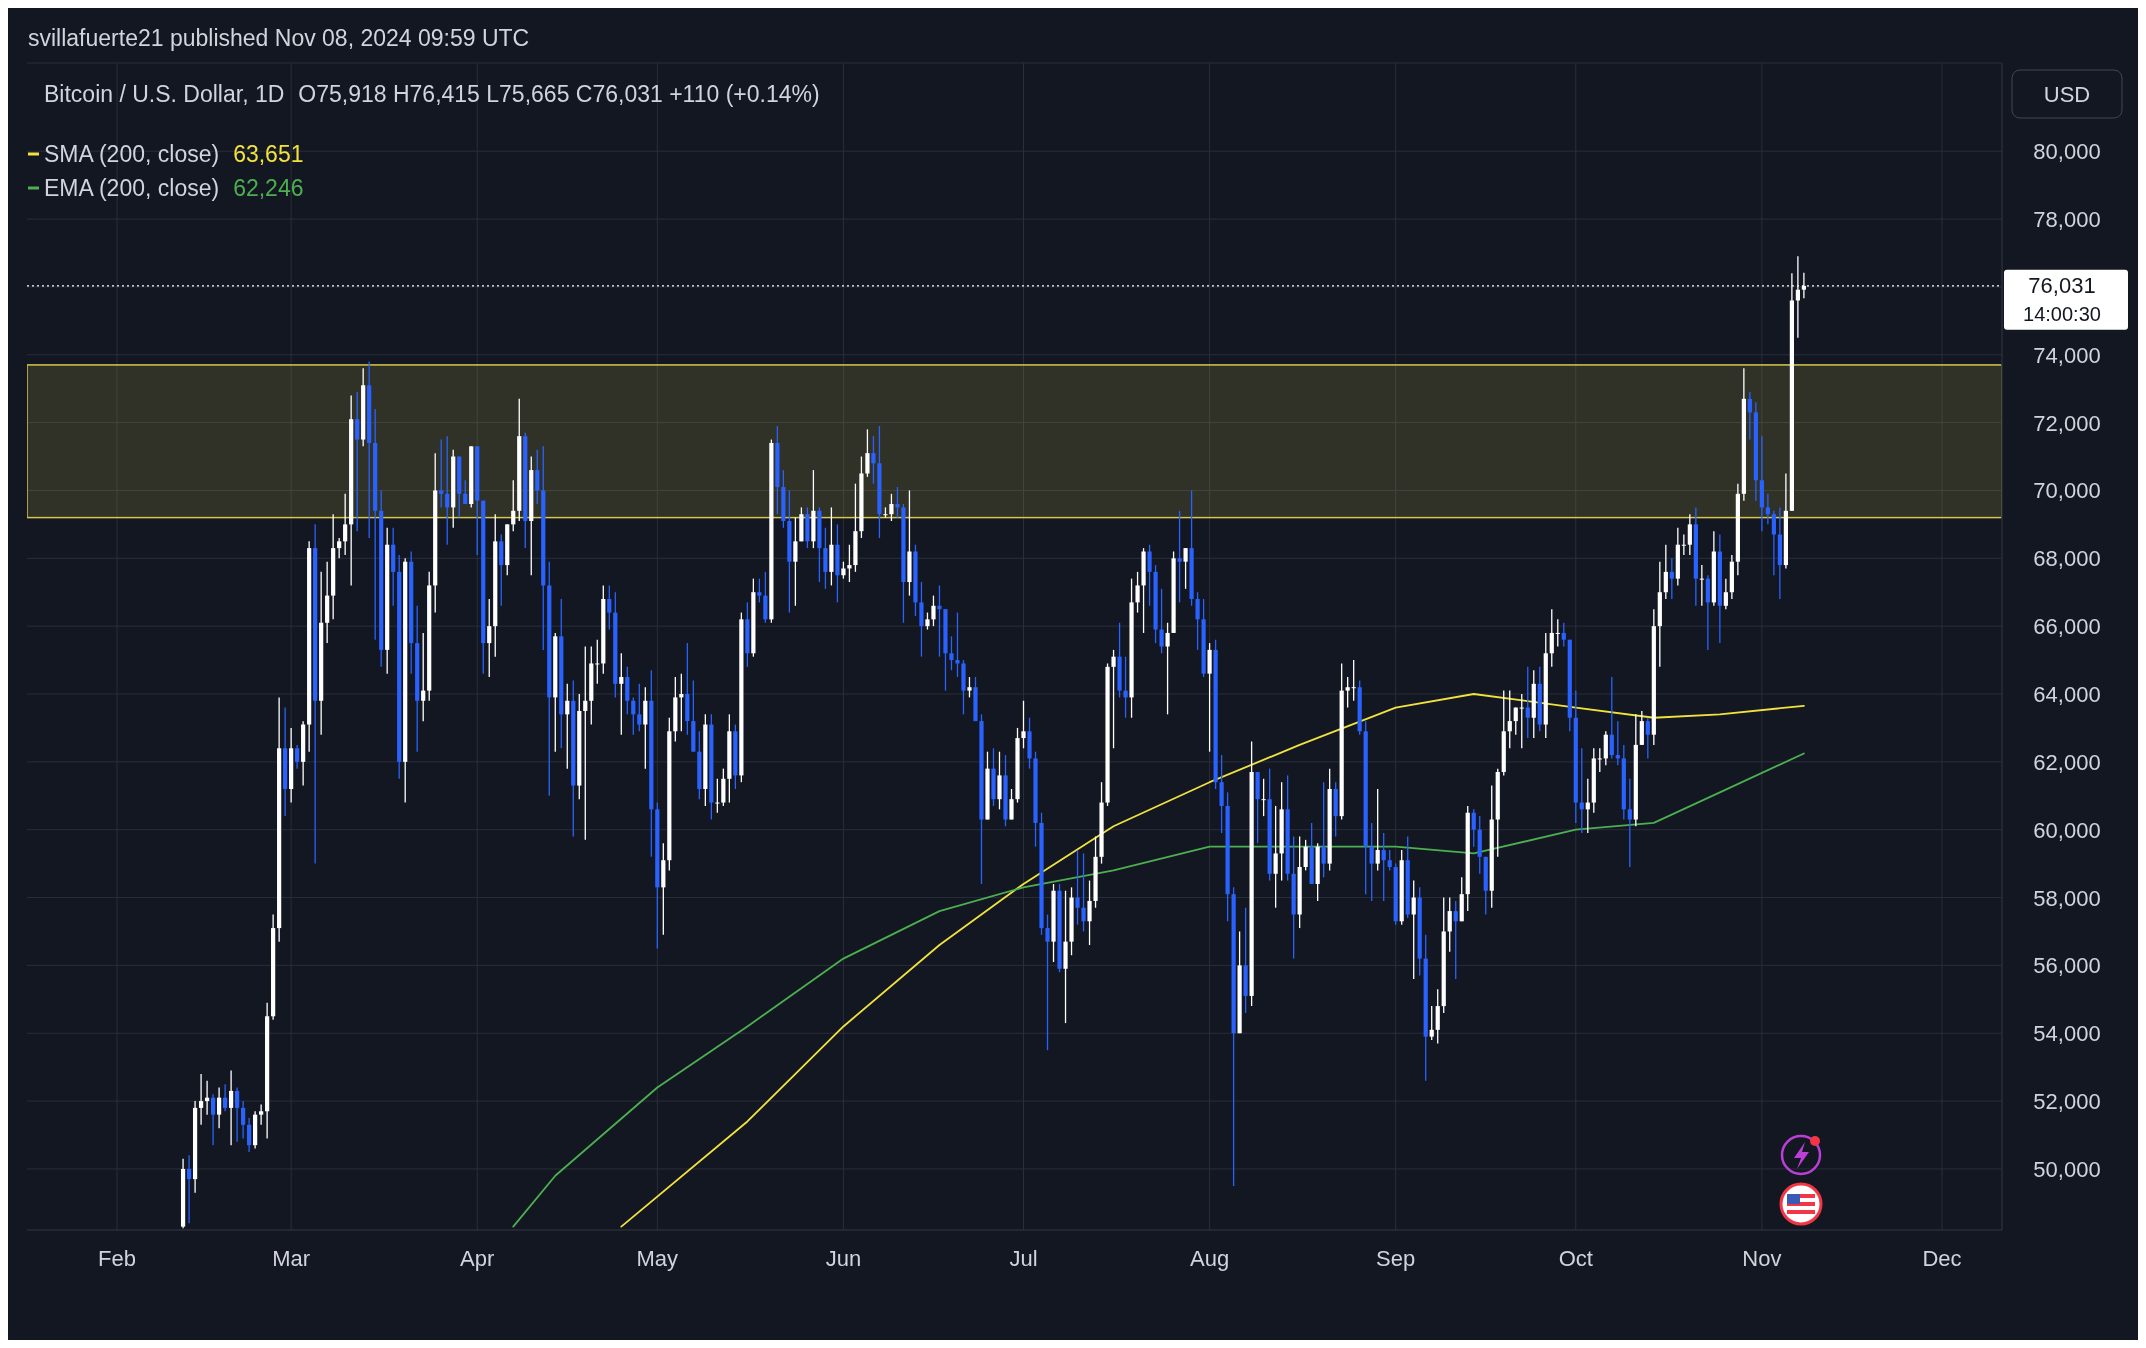 This screenshot has height=1348, width=2146. I want to click on y-tick-label: 66,000, so click(2067, 627).